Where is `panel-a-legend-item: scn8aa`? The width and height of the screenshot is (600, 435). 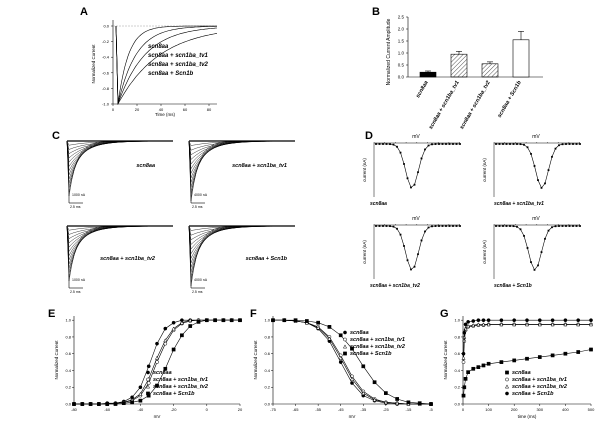
panel-a-legend-item: scn8aa is located at coordinates (158, 47).